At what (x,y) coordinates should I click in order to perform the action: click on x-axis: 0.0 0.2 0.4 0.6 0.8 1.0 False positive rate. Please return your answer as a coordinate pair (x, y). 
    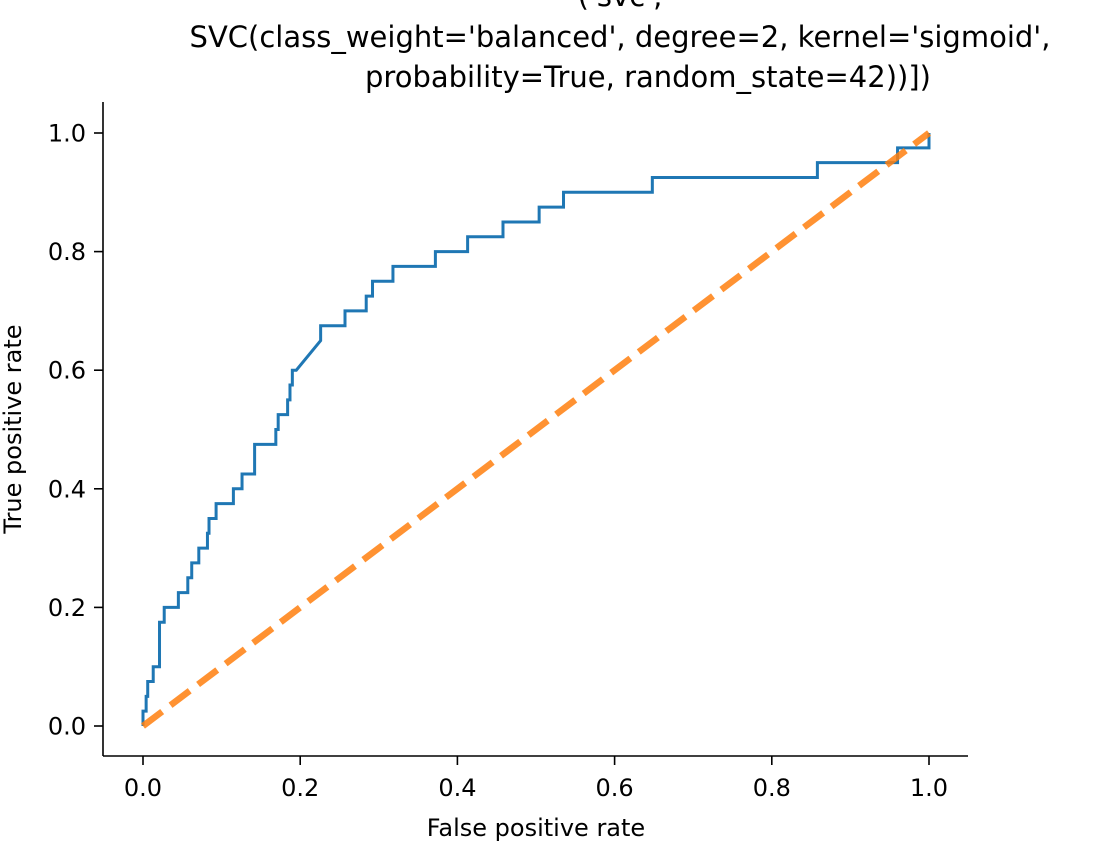
    Looking at the image, I should click on (535, 798).